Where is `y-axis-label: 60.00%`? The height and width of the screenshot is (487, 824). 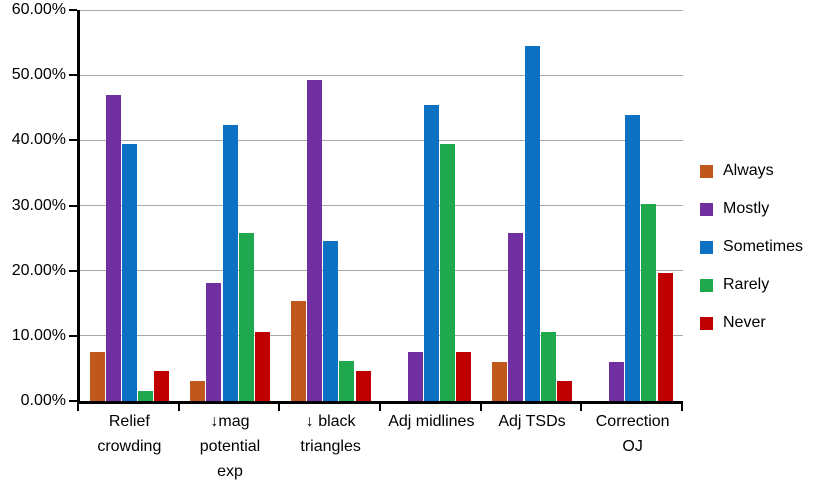
y-axis-label: 60.00% is located at coordinates (38, 9).